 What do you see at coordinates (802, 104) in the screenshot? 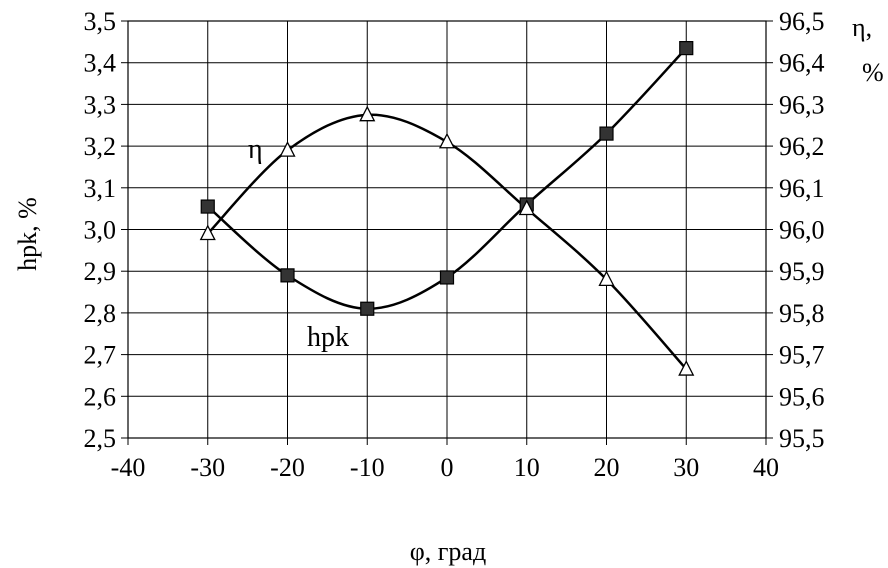
I see `y-tick-label-right: 96,3` at bounding box center [802, 104].